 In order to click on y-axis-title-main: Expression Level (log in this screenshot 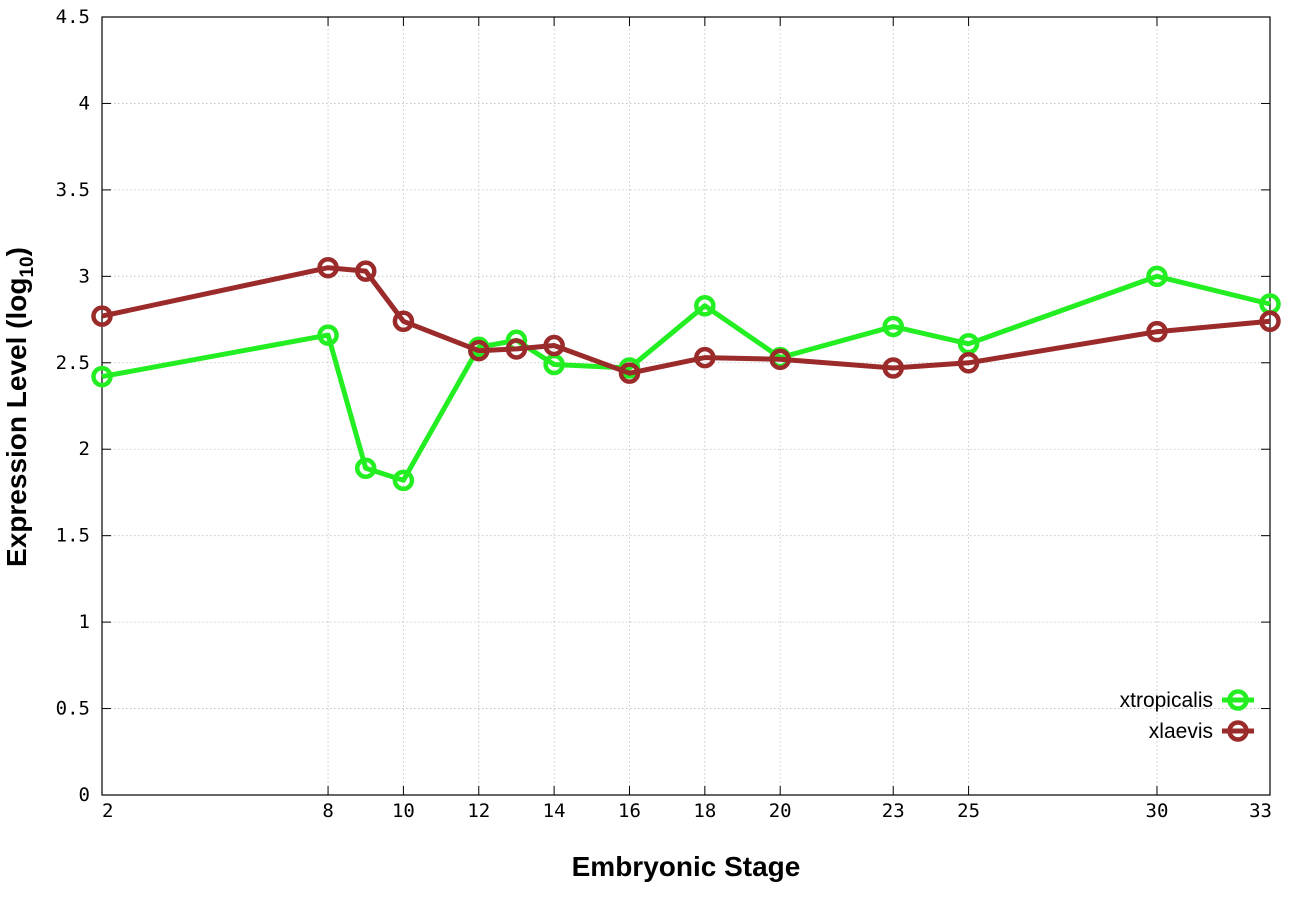, I will do `click(16, 422)`.